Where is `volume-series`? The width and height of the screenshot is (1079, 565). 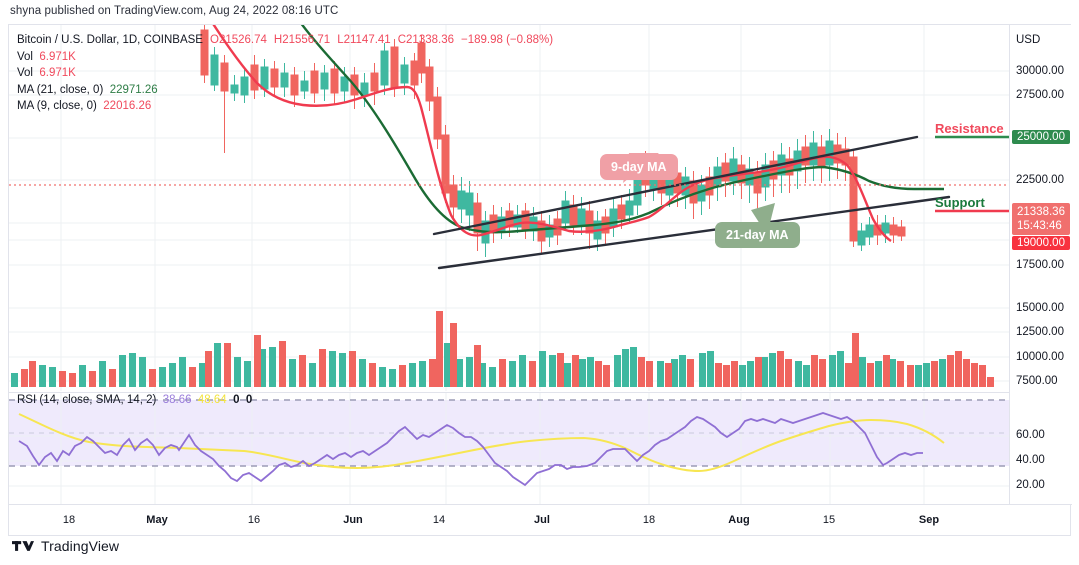
volume-series is located at coordinates (502, 349).